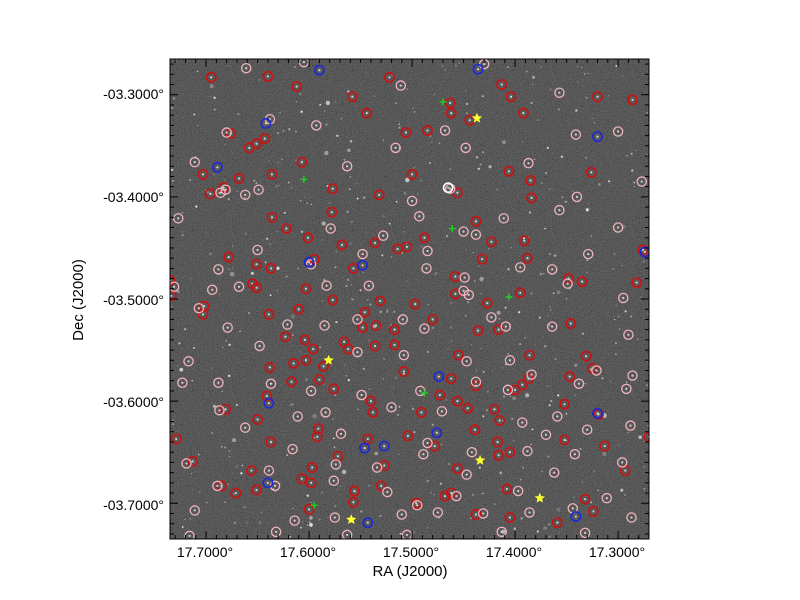  I want to click on blue-circle-marker, so click(266, 123).